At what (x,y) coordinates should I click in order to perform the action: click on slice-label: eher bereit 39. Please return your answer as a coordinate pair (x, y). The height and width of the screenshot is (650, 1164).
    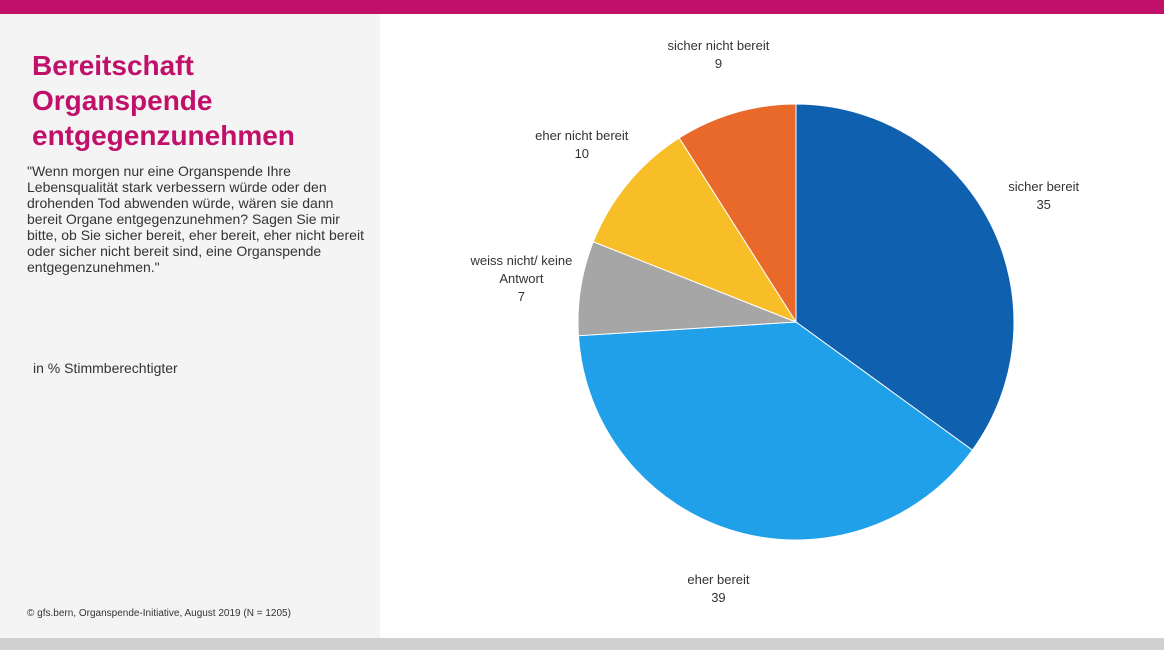
    Looking at the image, I should click on (718, 589).